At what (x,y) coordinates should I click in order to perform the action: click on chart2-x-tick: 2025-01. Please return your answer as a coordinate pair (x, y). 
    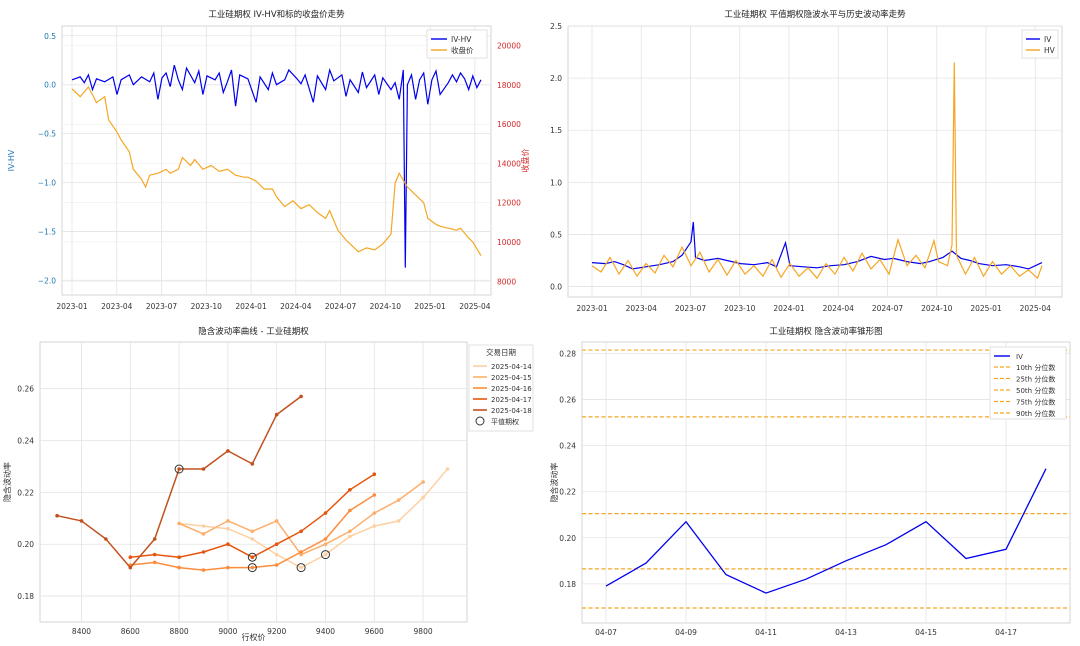
    Looking at the image, I should click on (986, 308).